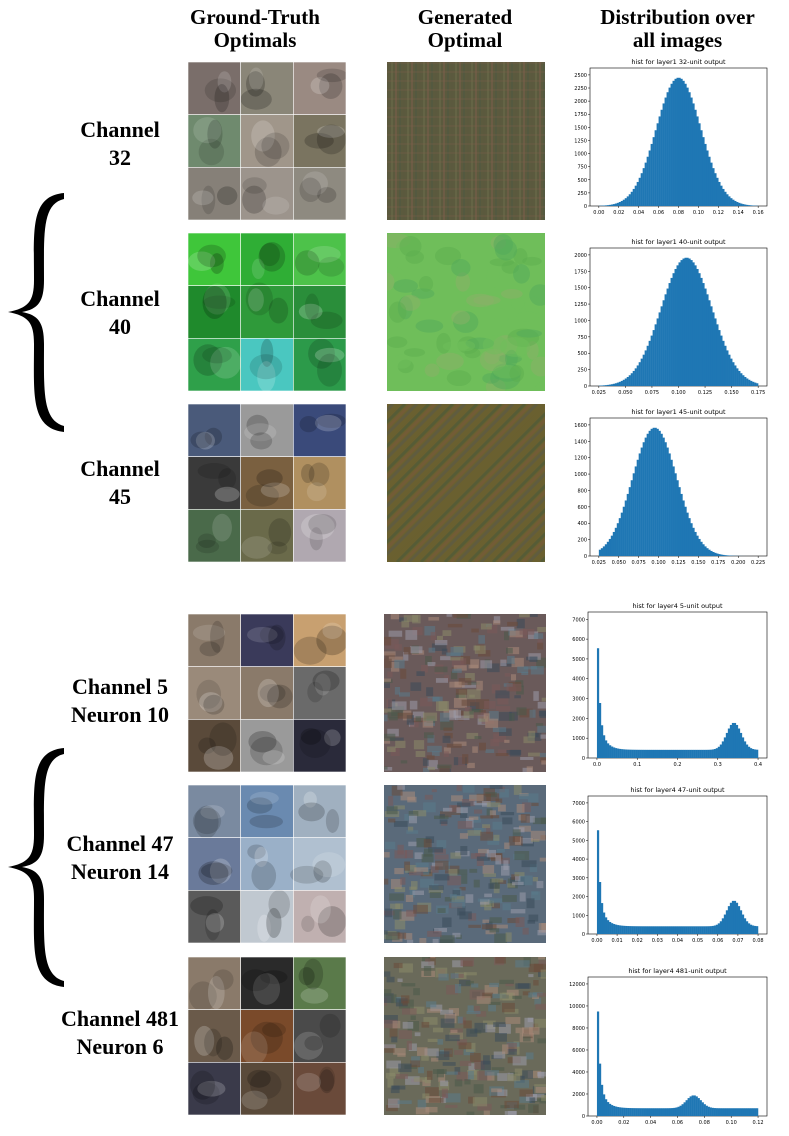  What do you see at coordinates (637, 941) in the screenshot?
I see `x-tick-label: 0.02` at bounding box center [637, 941].